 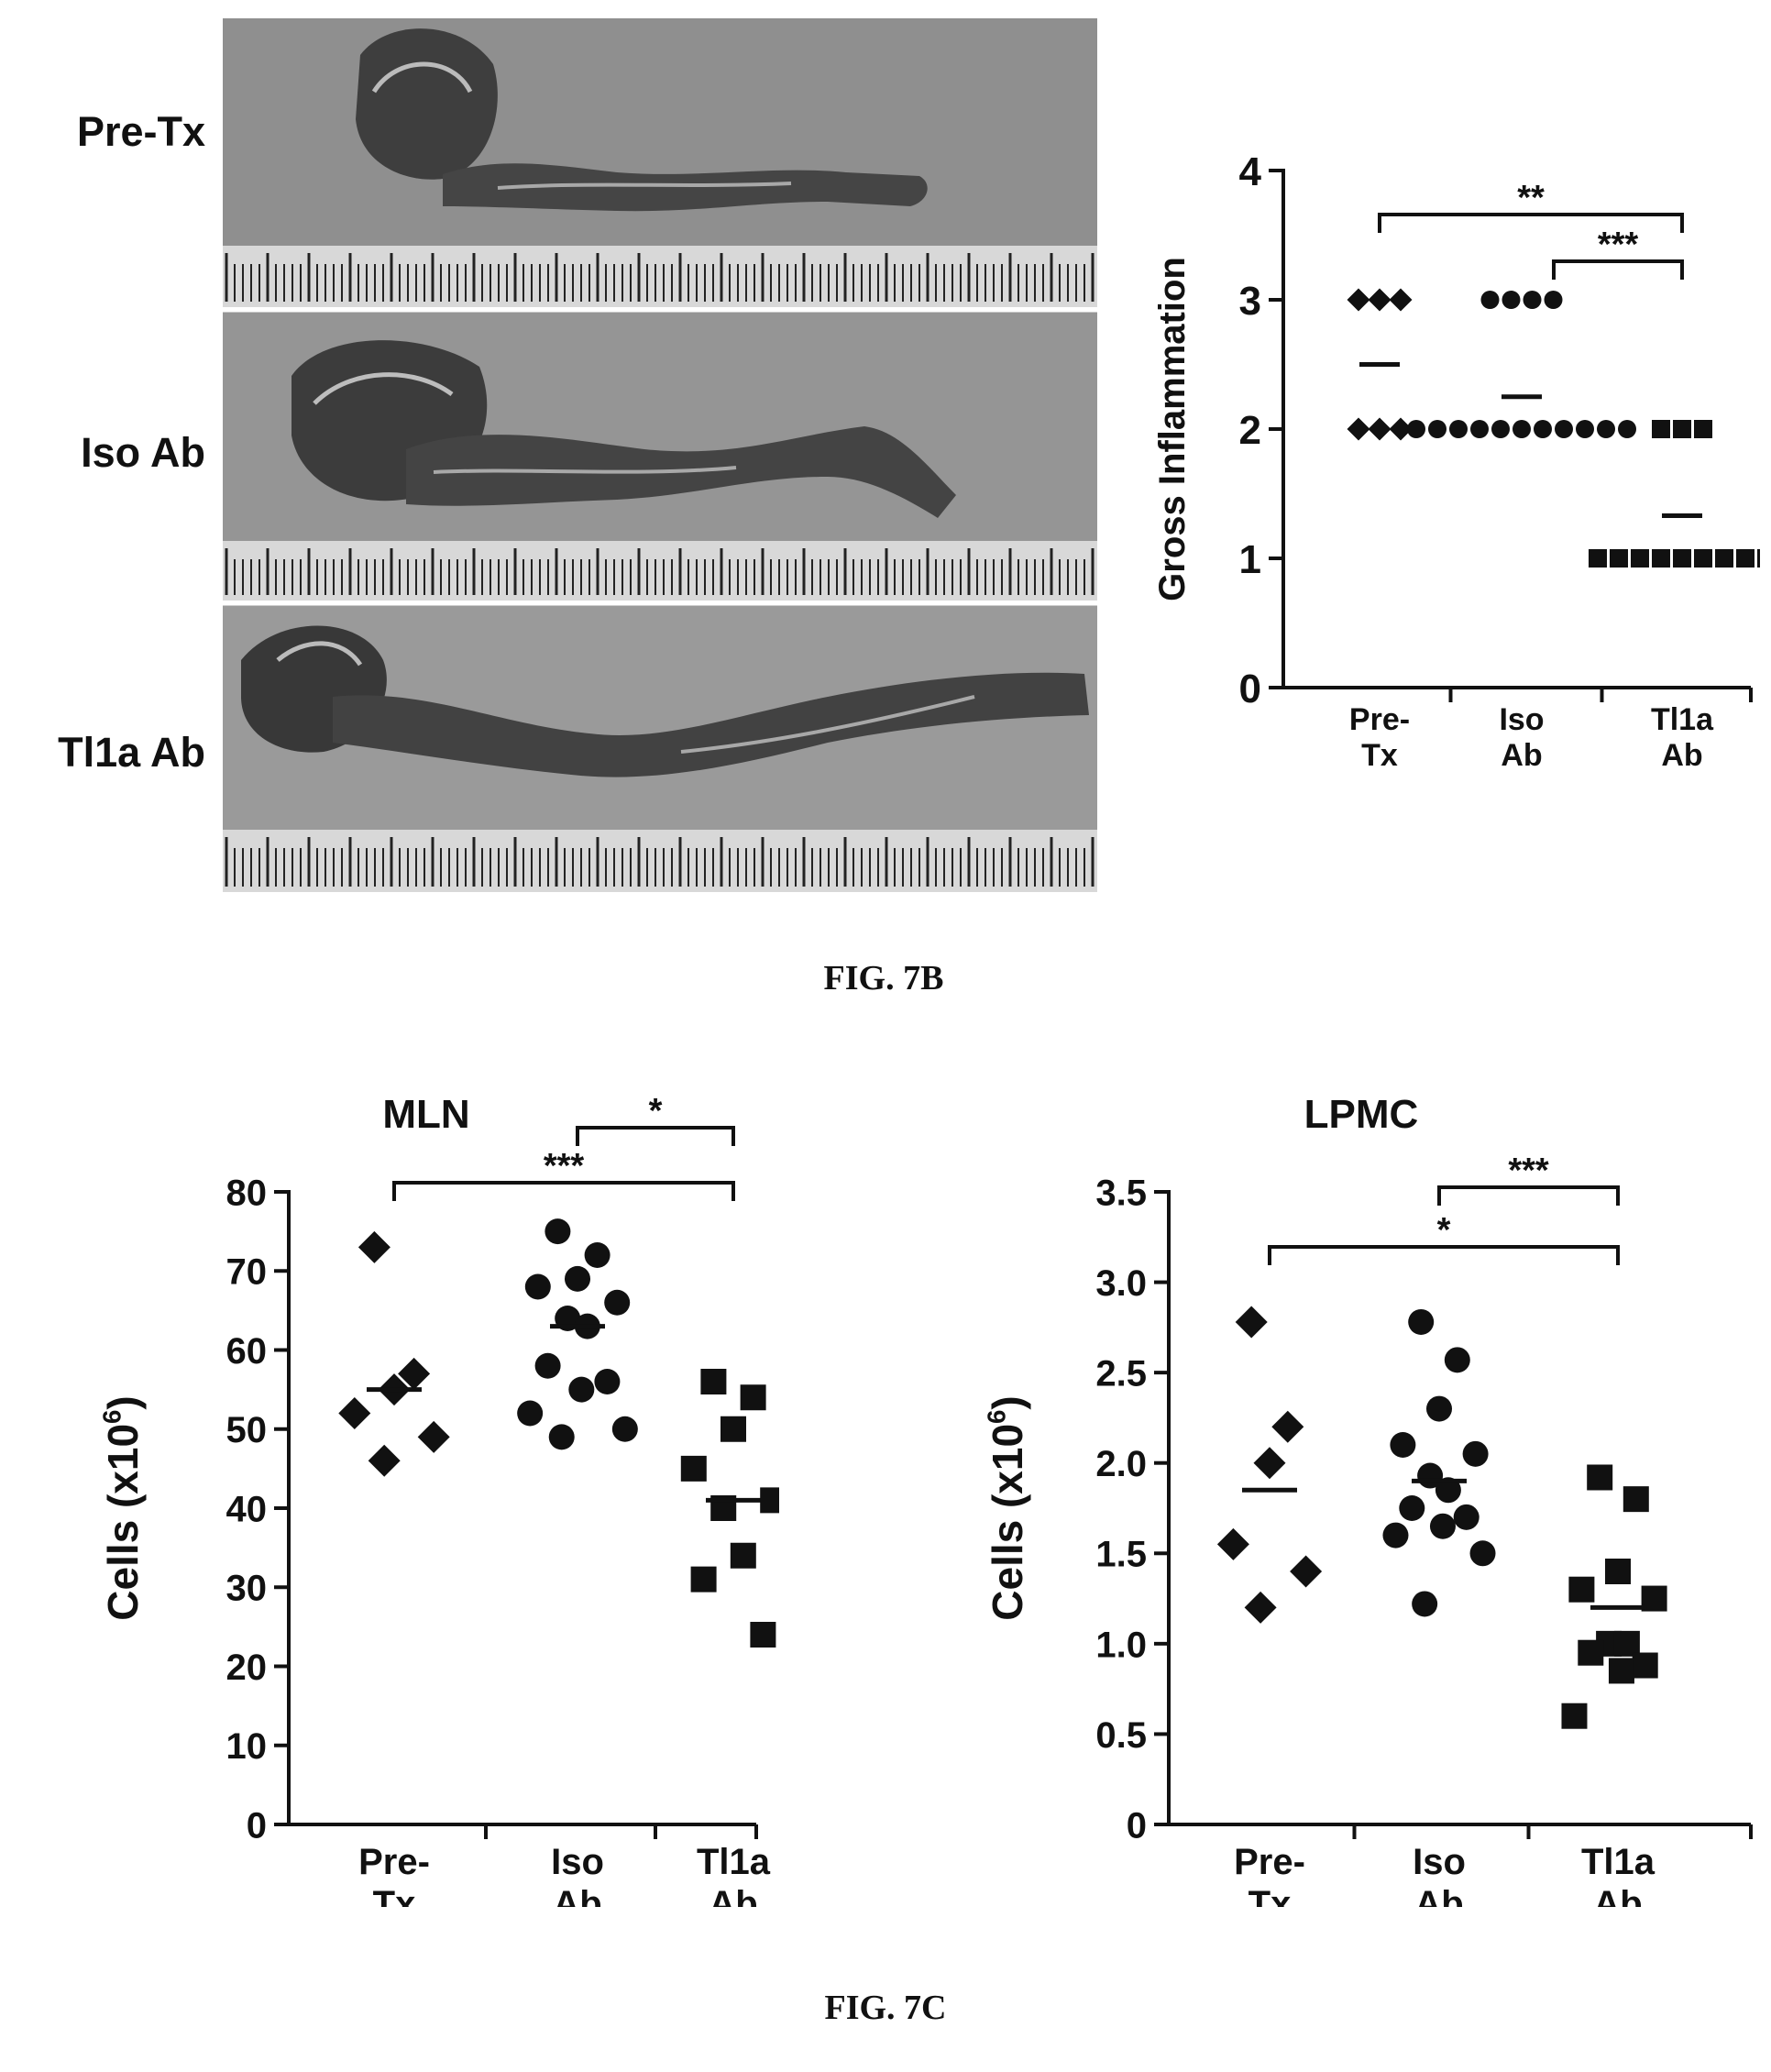 What do you see at coordinates (1172, 429) in the screenshot?
I see `y-axis-label: Gross Inflammation` at bounding box center [1172, 429].